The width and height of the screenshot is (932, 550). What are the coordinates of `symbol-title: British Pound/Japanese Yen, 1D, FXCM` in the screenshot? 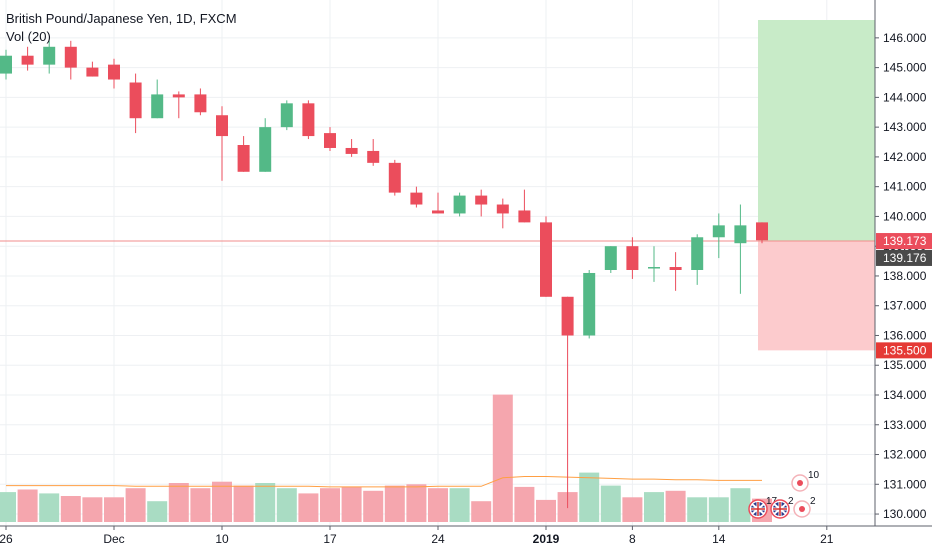 It's located at (121, 18).